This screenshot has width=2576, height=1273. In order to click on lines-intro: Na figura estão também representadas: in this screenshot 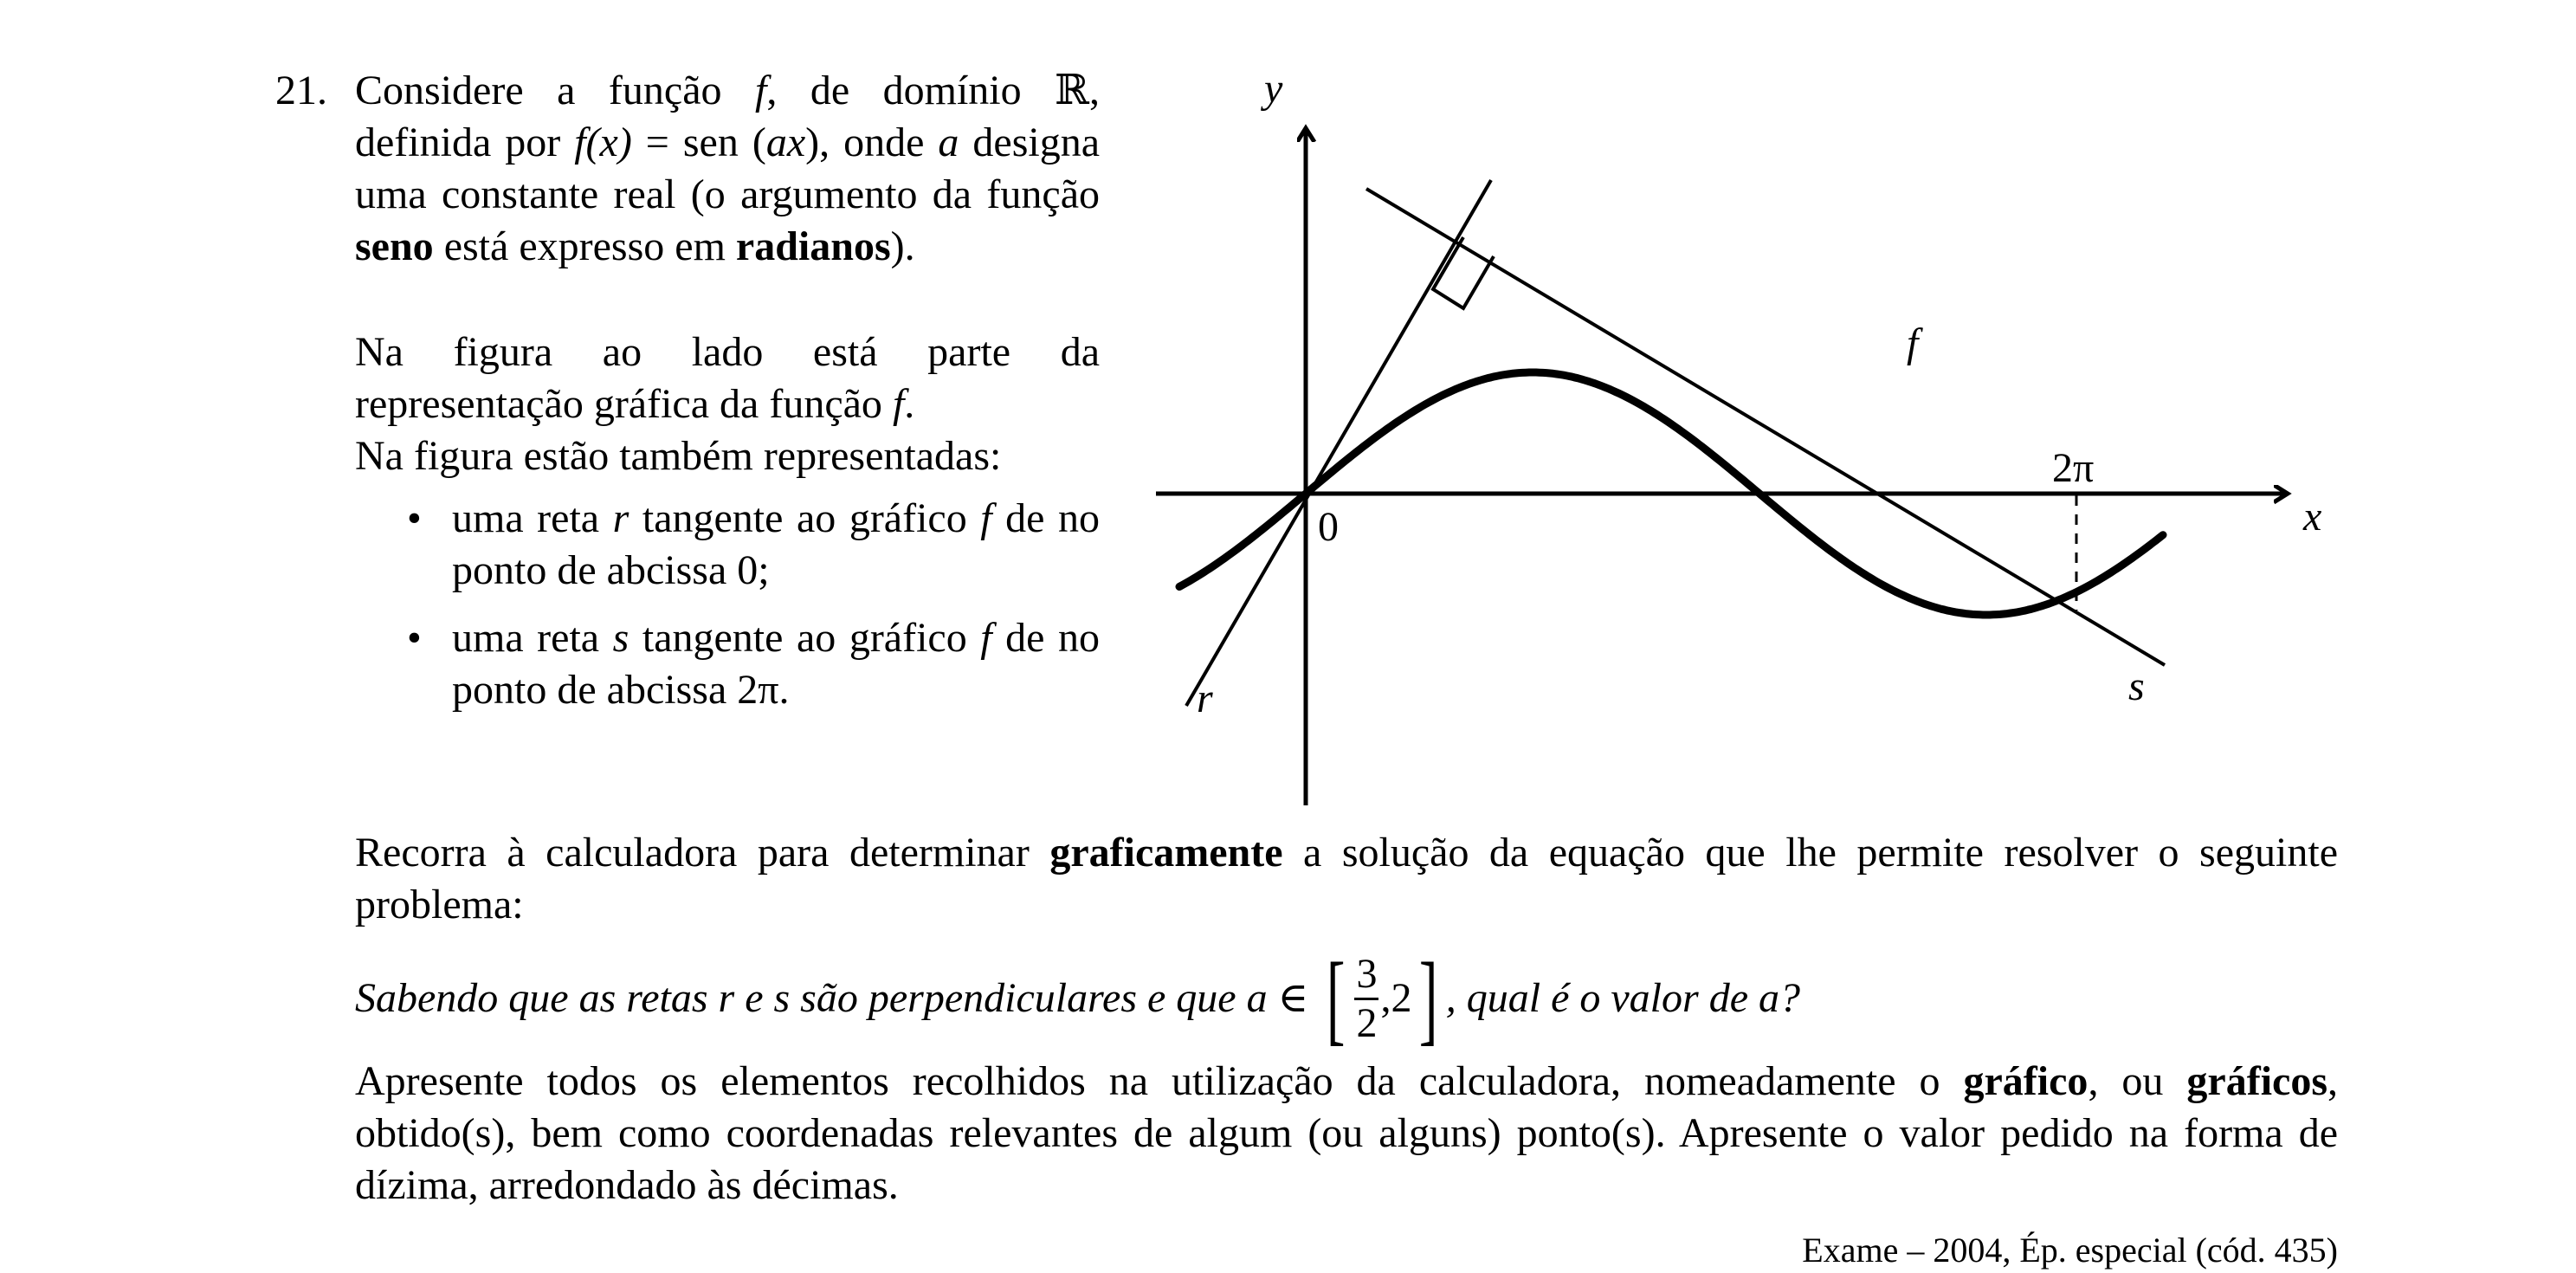, I will do `click(678, 456)`.